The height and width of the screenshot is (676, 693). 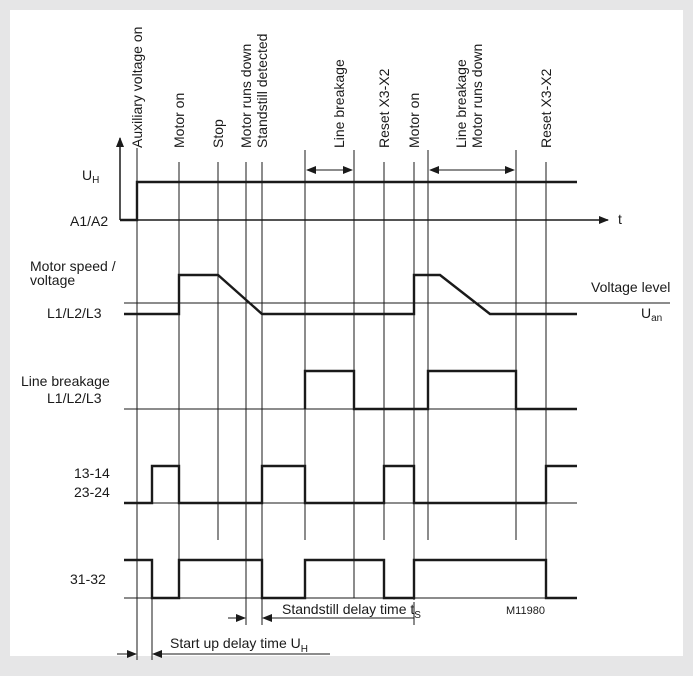 I want to click on voltage-level-symbol: Uan, so click(x=651, y=314).